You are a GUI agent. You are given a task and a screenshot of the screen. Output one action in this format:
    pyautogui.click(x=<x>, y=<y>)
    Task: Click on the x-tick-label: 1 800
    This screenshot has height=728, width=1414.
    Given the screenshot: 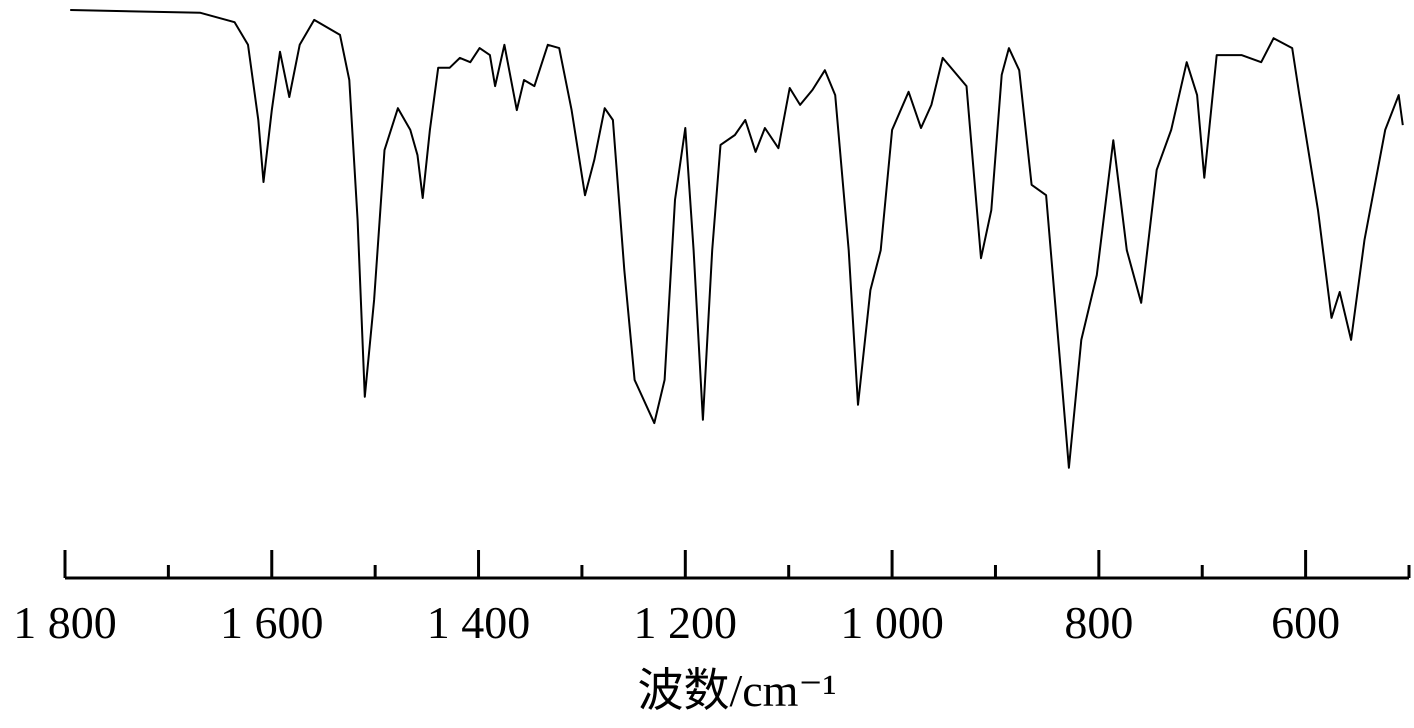 What is the action you would take?
    pyautogui.click(x=65, y=622)
    